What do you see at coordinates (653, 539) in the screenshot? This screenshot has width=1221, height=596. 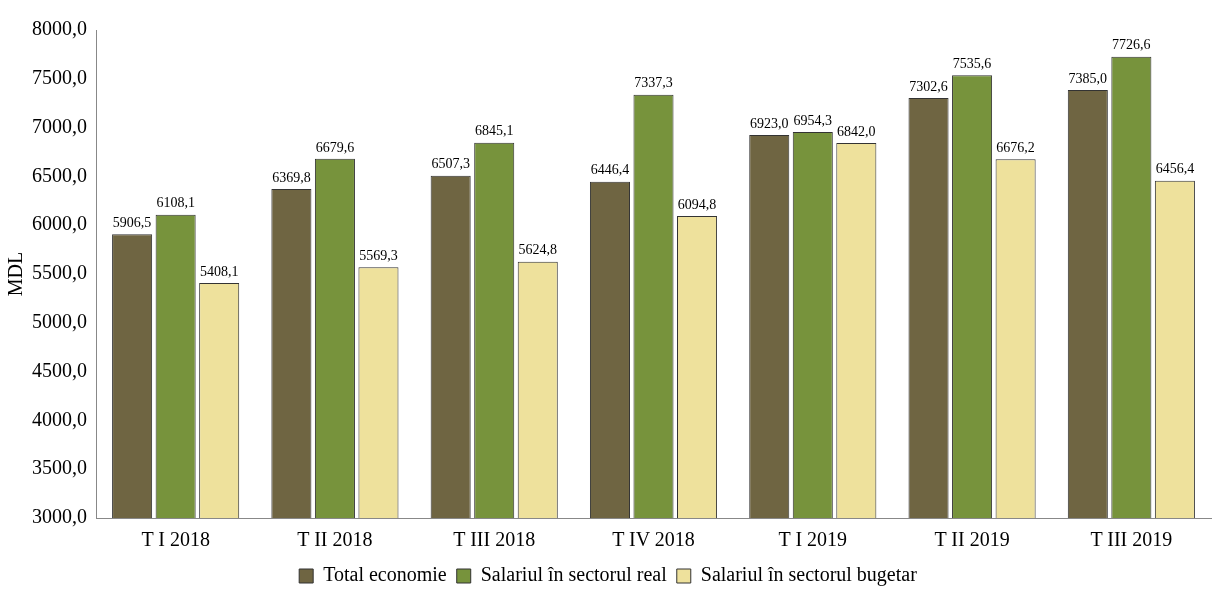 I see `x-tick-label: T IV 2018` at bounding box center [653, 539].